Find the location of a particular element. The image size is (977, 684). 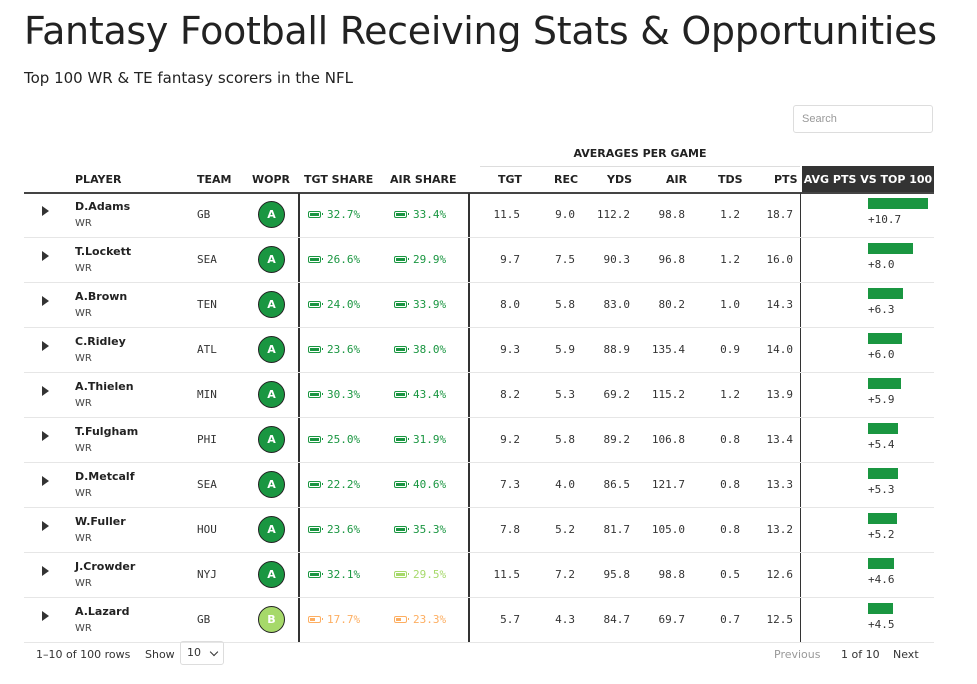

col-yds: YDS is located at coordinates (620, 179).